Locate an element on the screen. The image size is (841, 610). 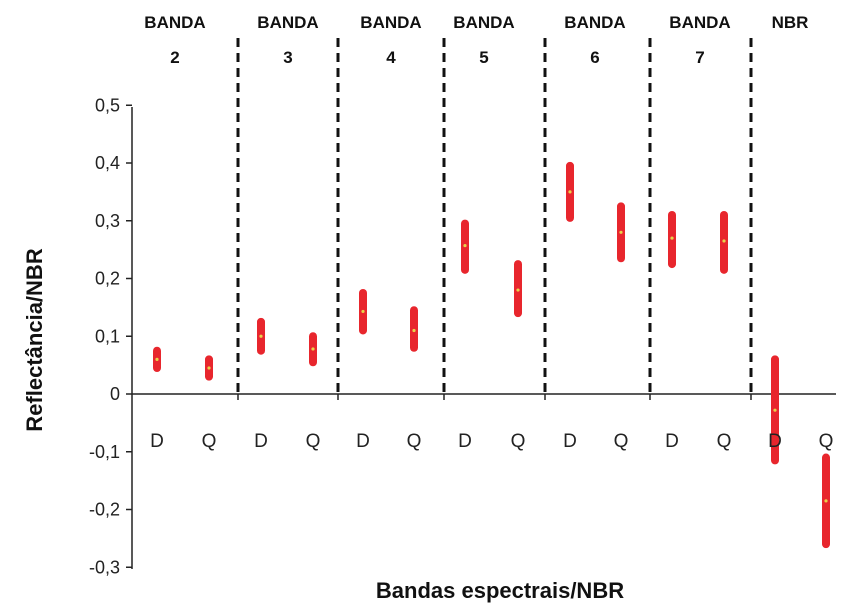
group-label-number: 7 is located at coordinates (699, 57).